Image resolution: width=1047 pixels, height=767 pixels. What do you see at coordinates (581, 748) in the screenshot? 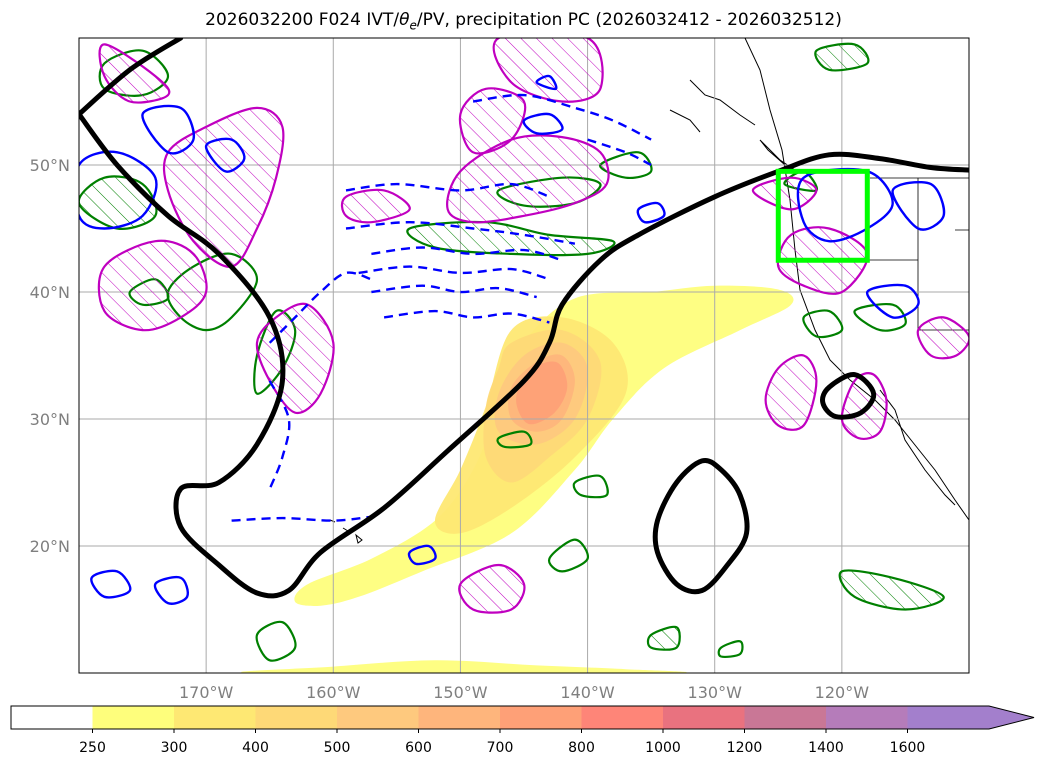
I see `colorbar-label-800: 800` at bounding box center [581, 748].